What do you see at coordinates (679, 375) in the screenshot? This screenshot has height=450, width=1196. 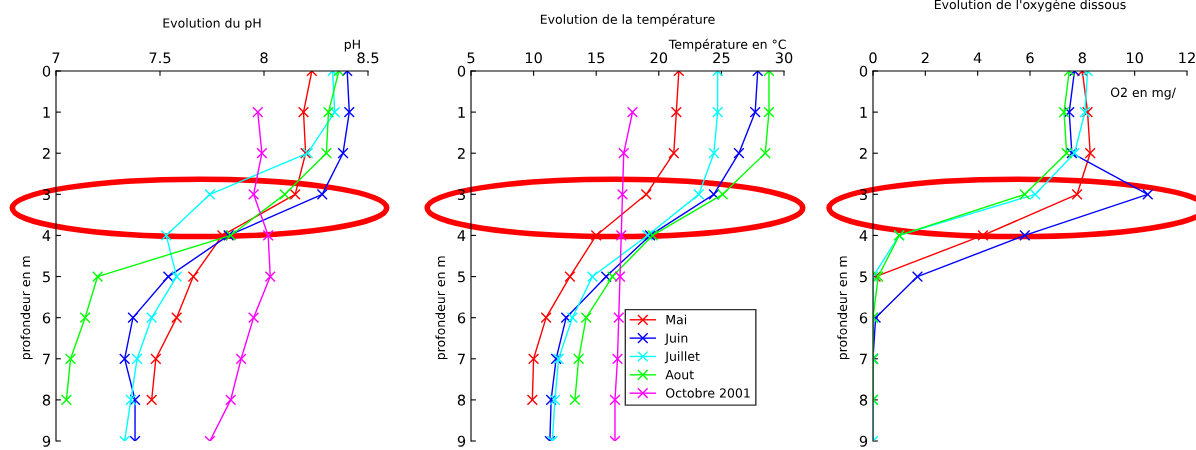 I see `legend-label: Aout` at bounding box center [679, 375].